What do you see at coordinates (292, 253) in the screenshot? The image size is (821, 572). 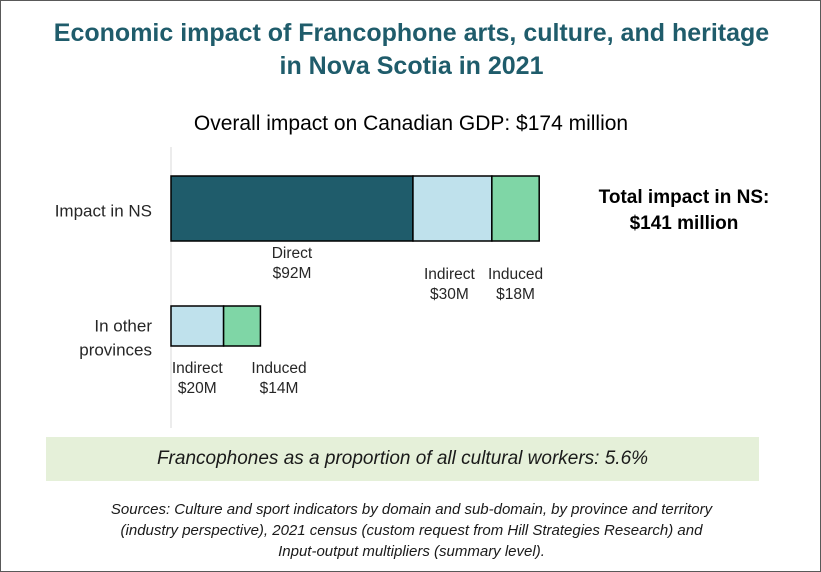 I see `segment-series-label: Direct` at bounding box center [292, 253].